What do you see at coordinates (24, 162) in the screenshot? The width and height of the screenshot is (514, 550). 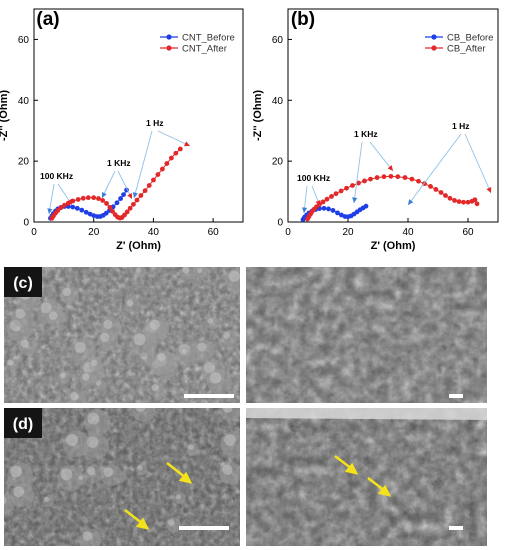 I see `y-tick-label: 20` at bounding box center [24, 162].